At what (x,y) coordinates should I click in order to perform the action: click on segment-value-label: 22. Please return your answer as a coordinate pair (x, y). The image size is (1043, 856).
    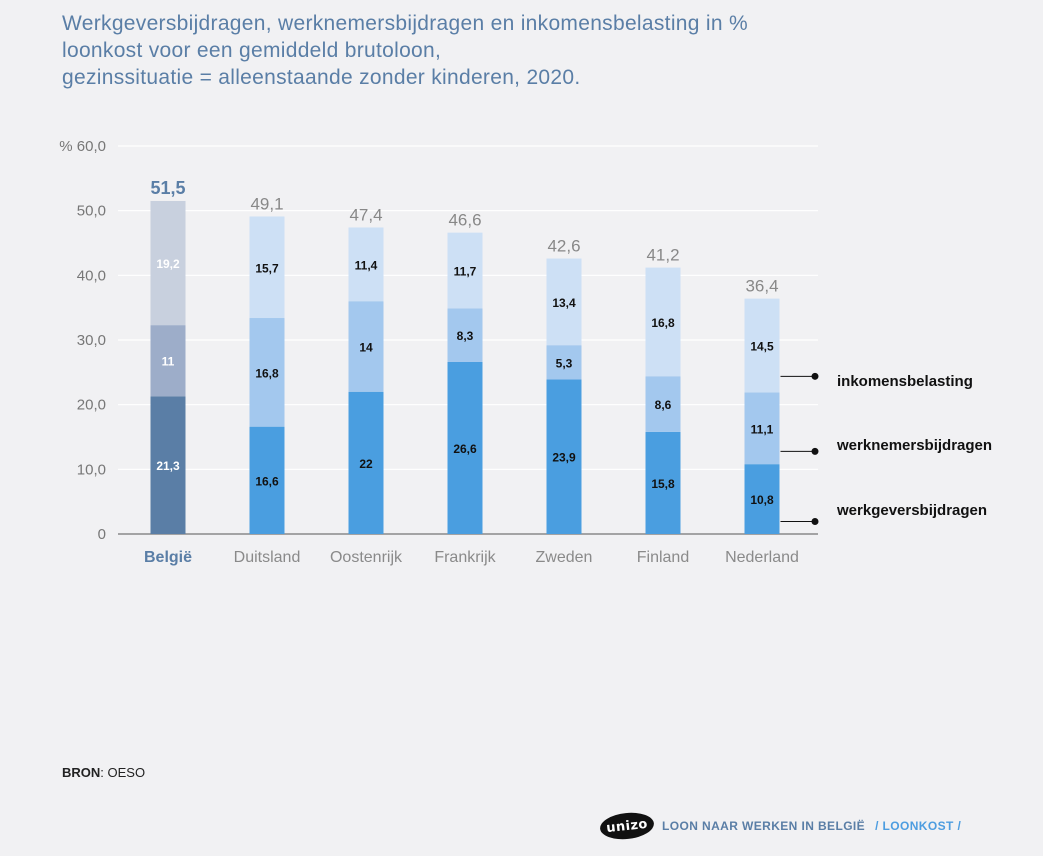
    Looking at the image, I should click on (366, 464).